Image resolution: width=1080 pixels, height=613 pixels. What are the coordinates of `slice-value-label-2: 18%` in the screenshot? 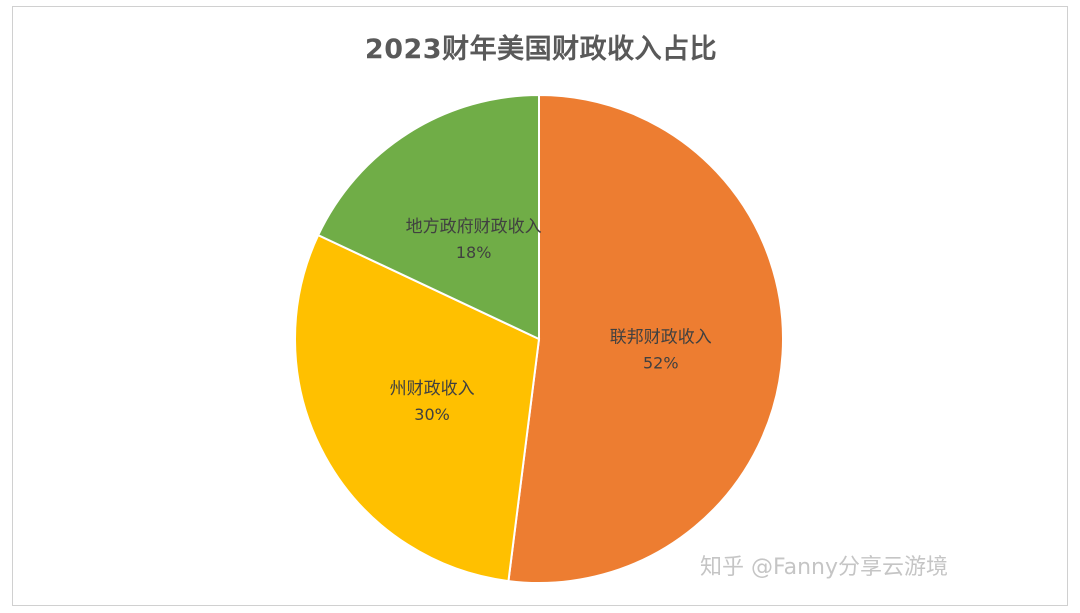 It's located at (474, 252).